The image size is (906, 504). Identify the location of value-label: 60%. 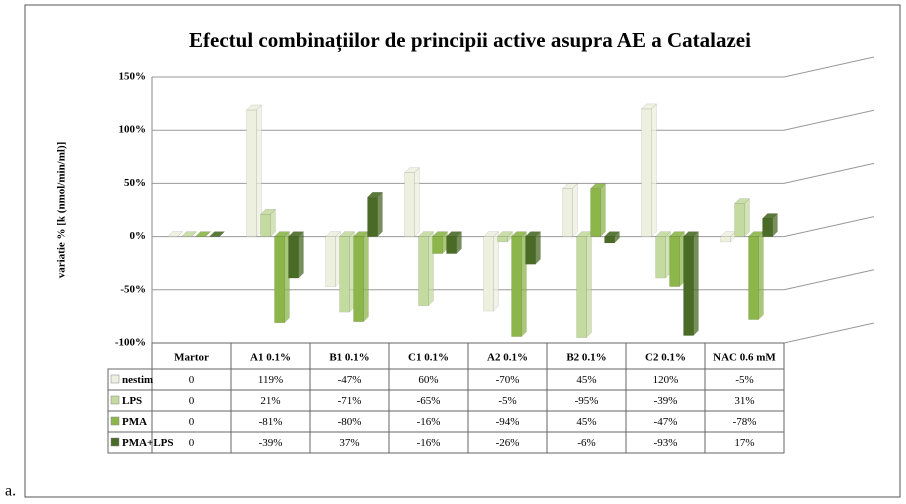
(428, 380).